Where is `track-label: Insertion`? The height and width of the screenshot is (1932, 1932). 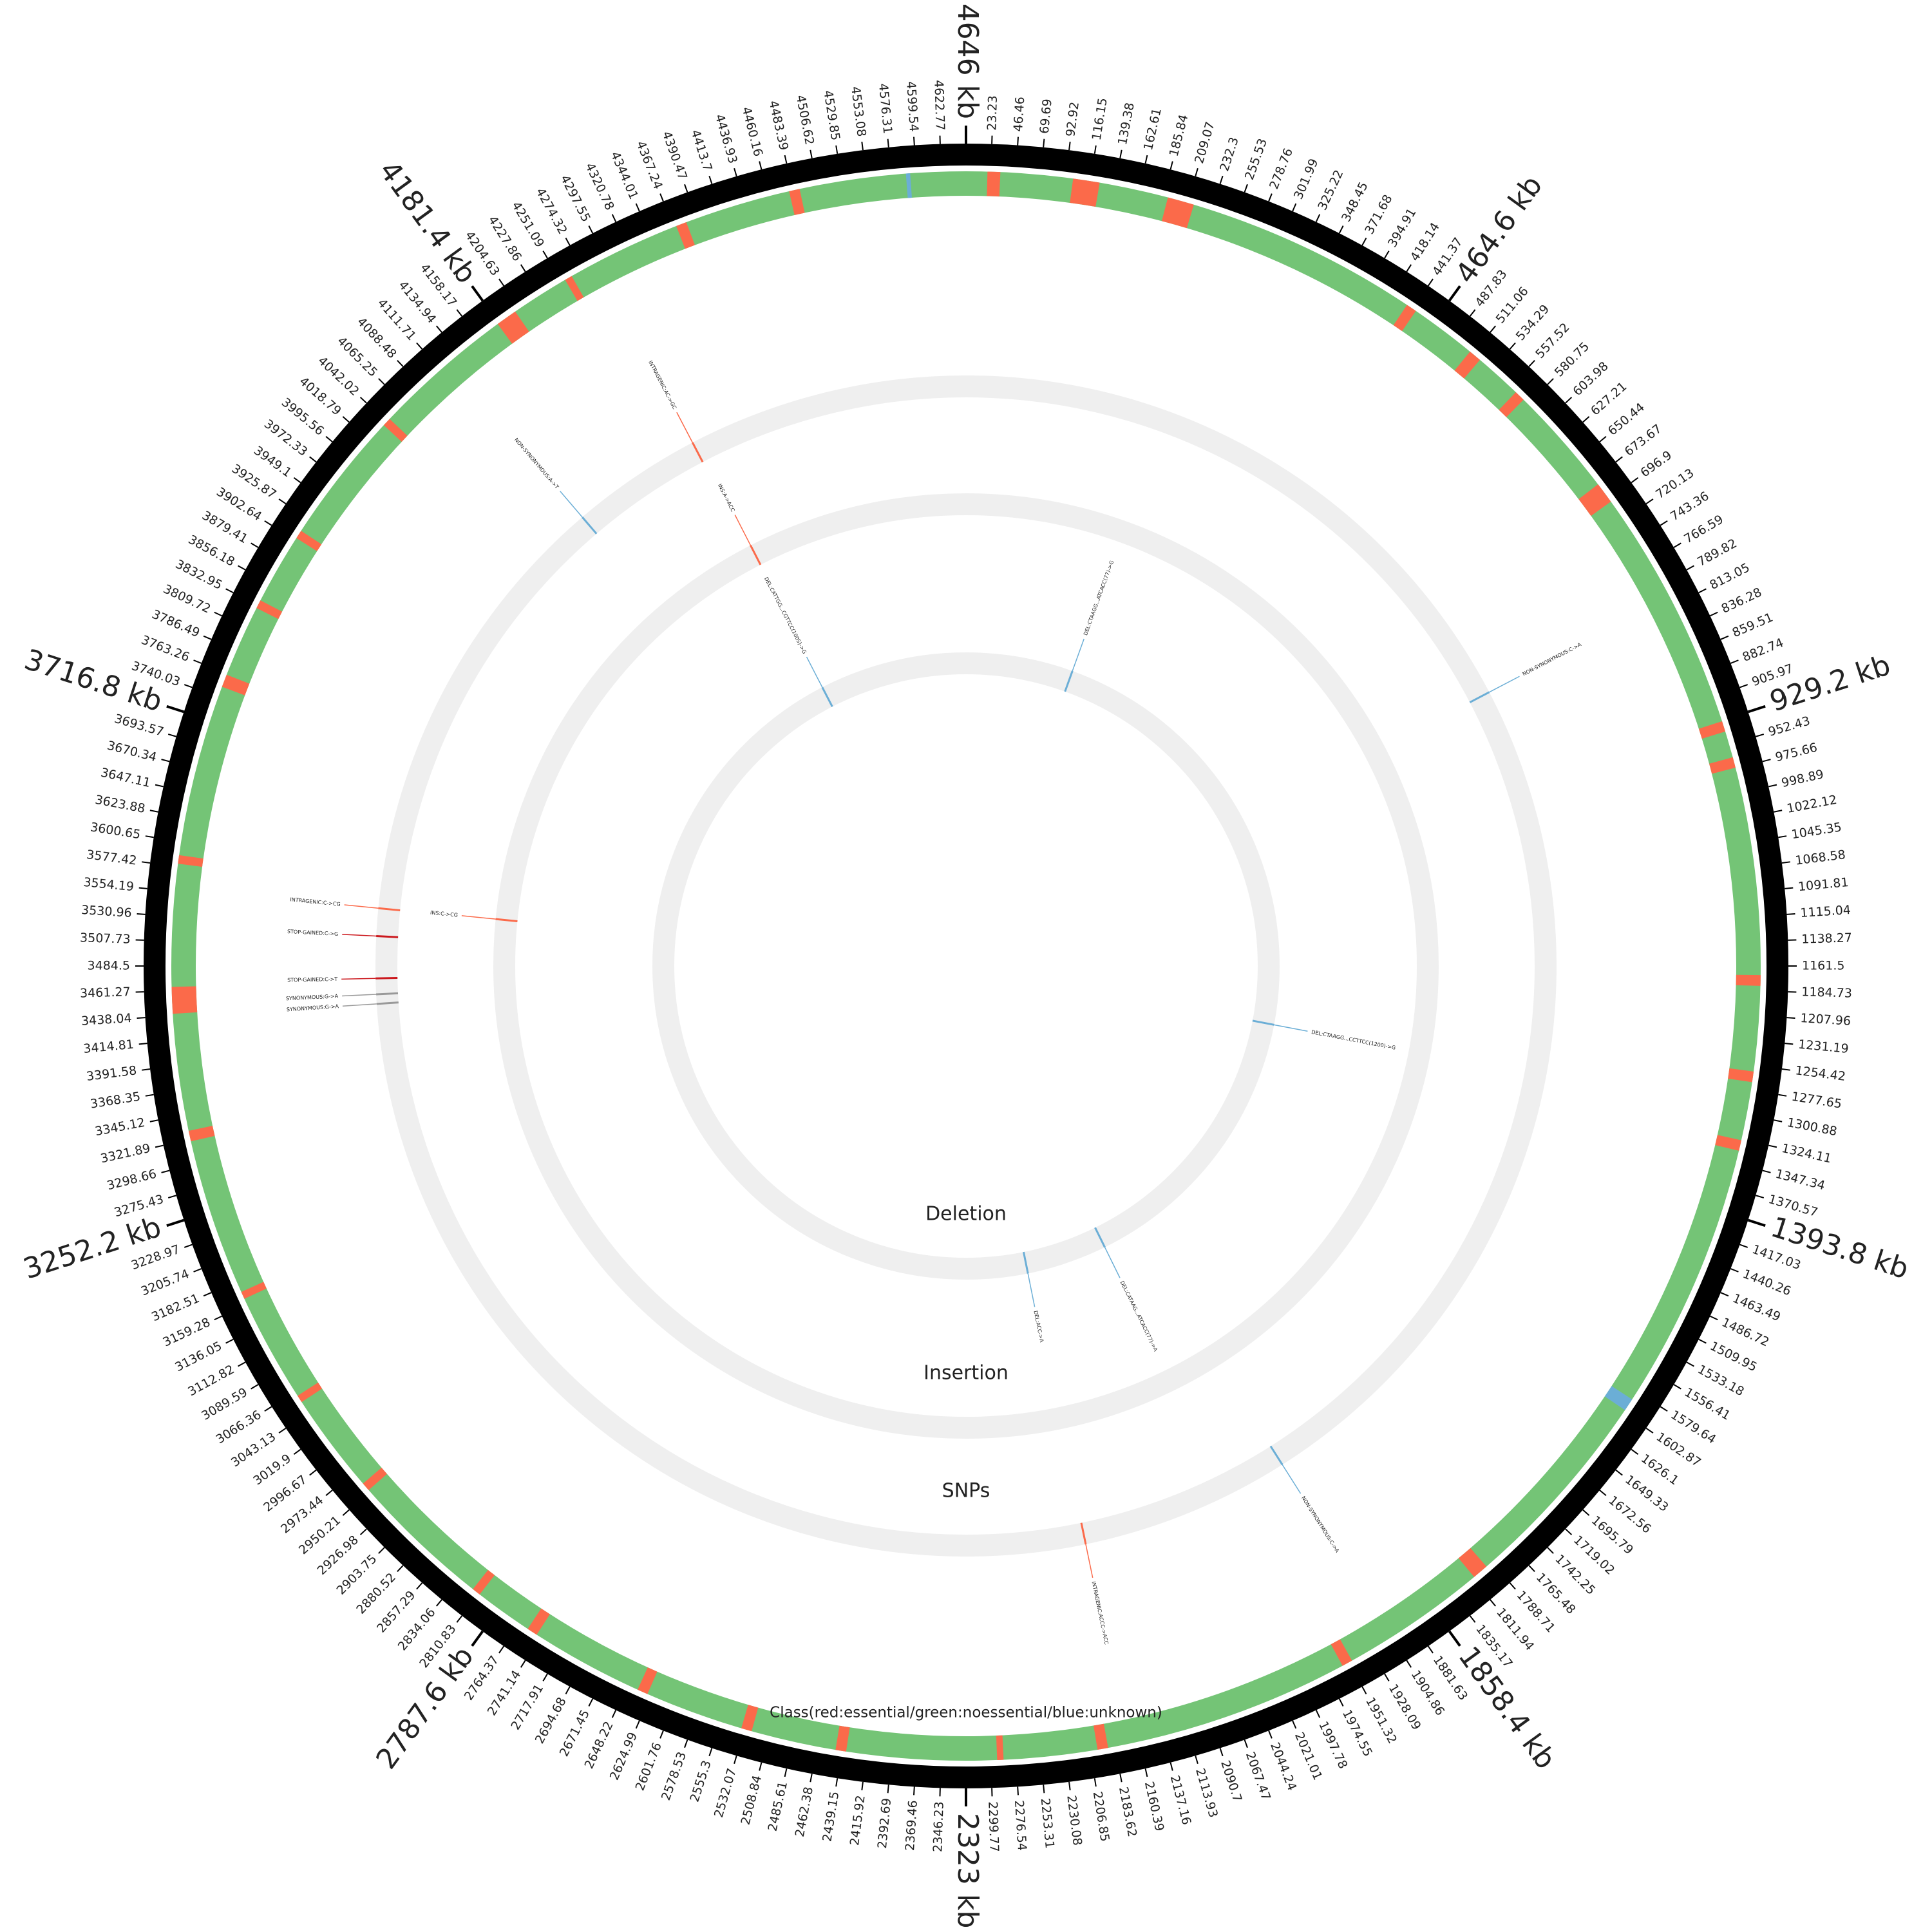 track-label: Insertion is located at coordinates (966, 1374).